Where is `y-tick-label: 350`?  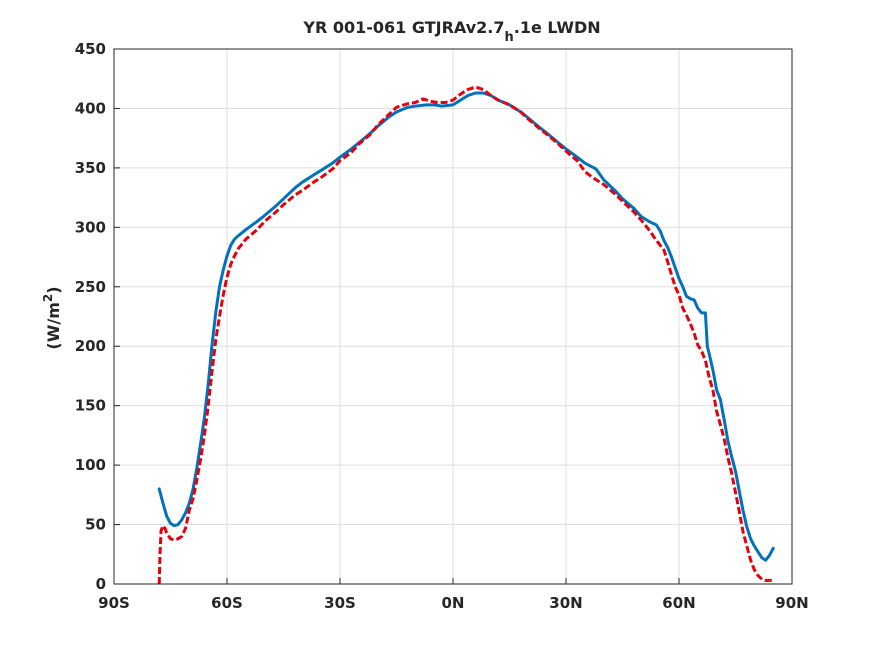 y-tick-label: 350 is located at coordinates (90, 168).